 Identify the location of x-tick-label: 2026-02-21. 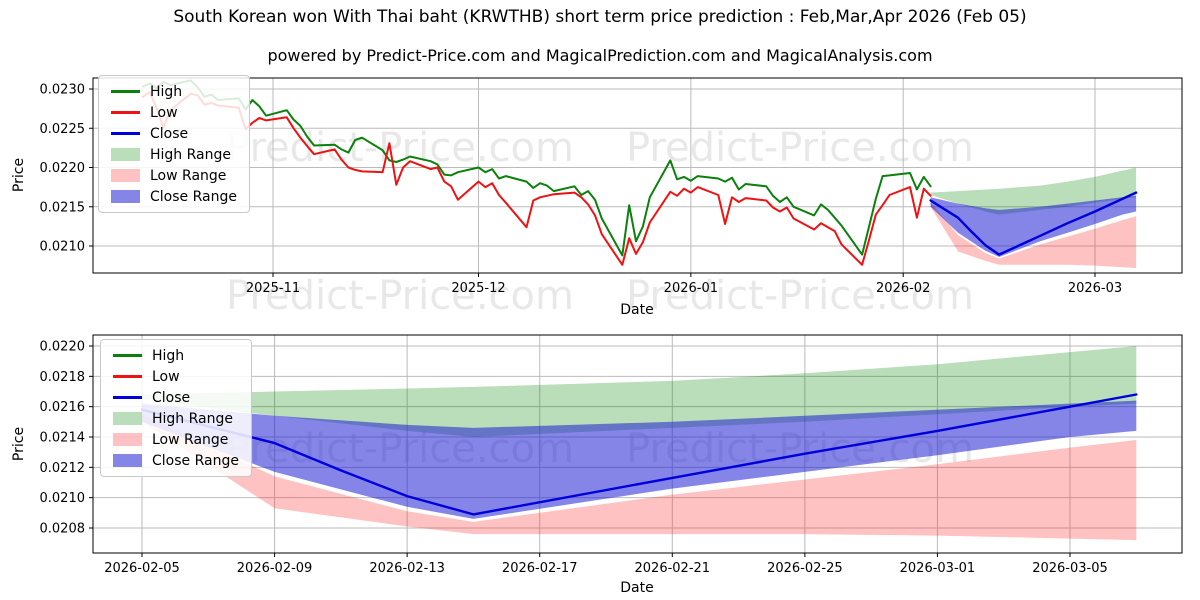
(673, 568).